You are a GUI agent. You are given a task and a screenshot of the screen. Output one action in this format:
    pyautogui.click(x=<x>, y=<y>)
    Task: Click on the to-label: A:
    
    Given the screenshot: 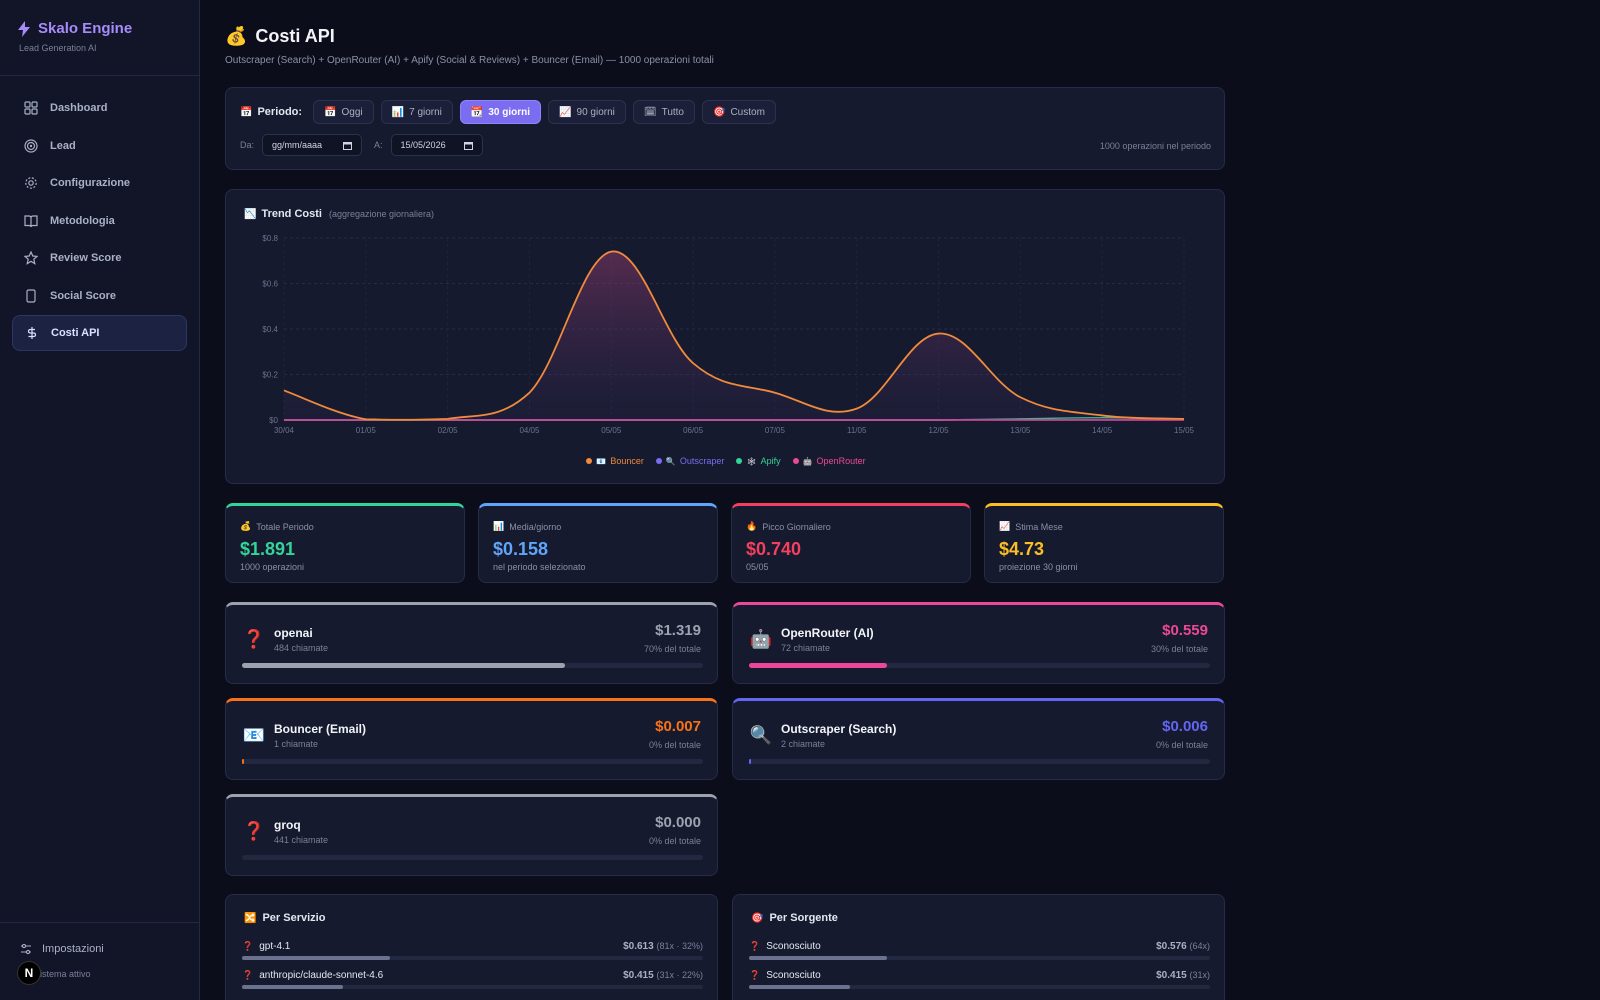 What is the action you would take?
    pyautogui.click(x=378, y=145)
    